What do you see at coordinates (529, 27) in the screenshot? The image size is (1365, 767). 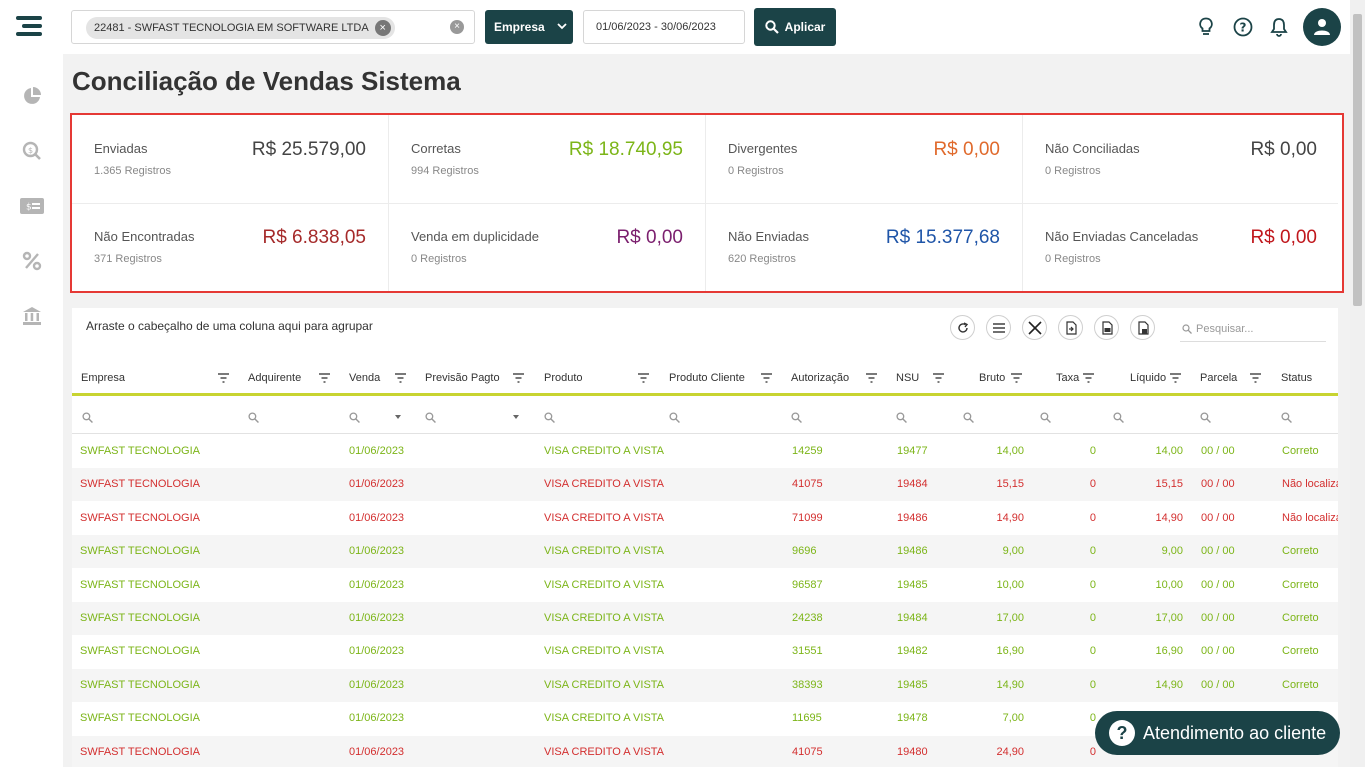 I see `empresa-dropdown: Empresa` at bounding box center [529, 27].